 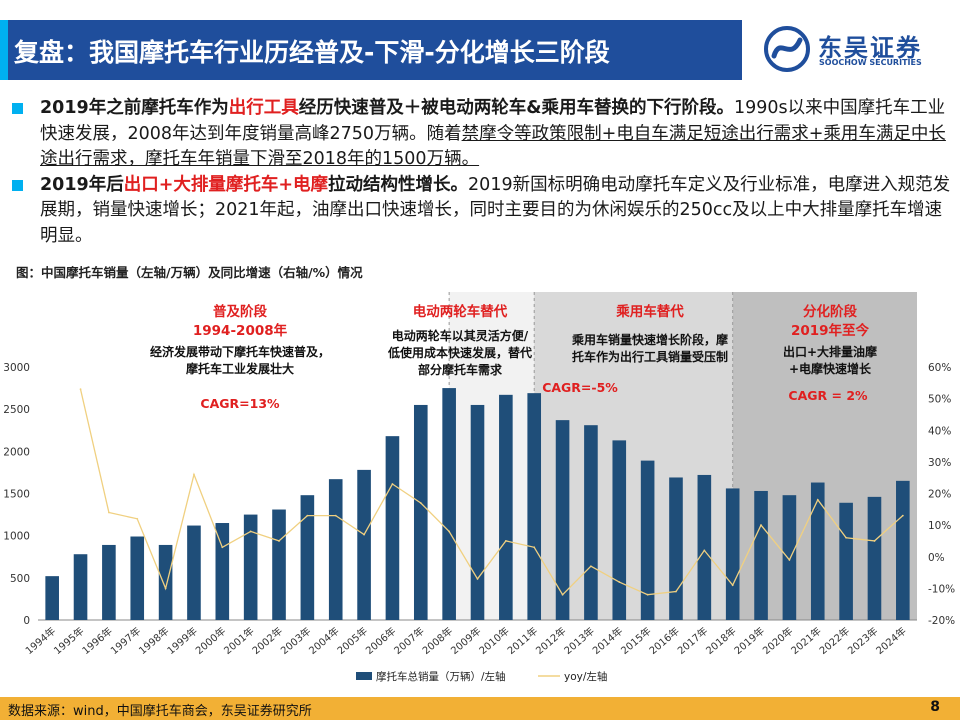 What do you see at coordinates (562, 520) in the screenshot?
I see `bar-2012年` at bounding box center [562, 520].